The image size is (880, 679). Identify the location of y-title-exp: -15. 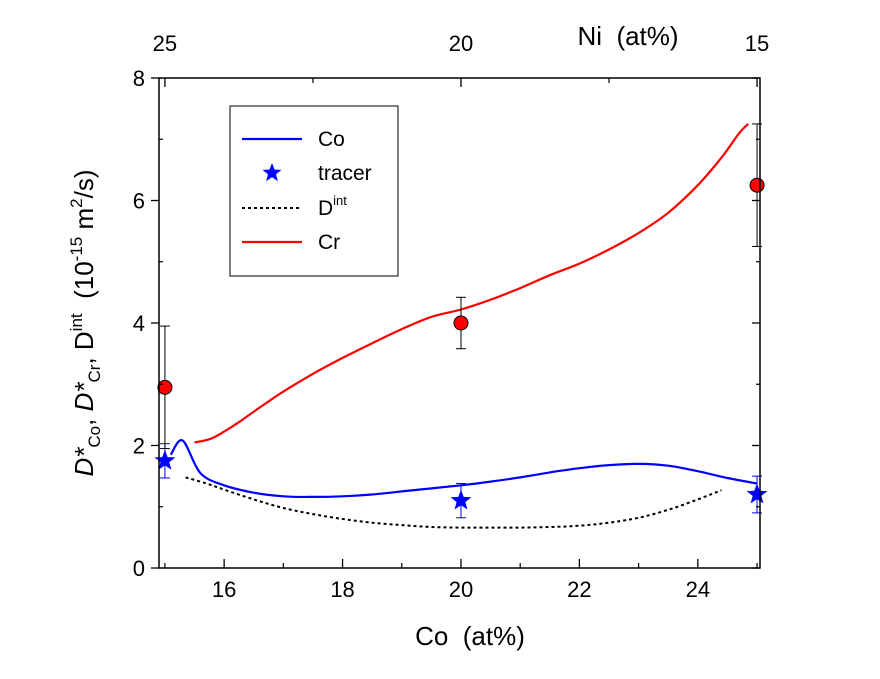
(76, 249).